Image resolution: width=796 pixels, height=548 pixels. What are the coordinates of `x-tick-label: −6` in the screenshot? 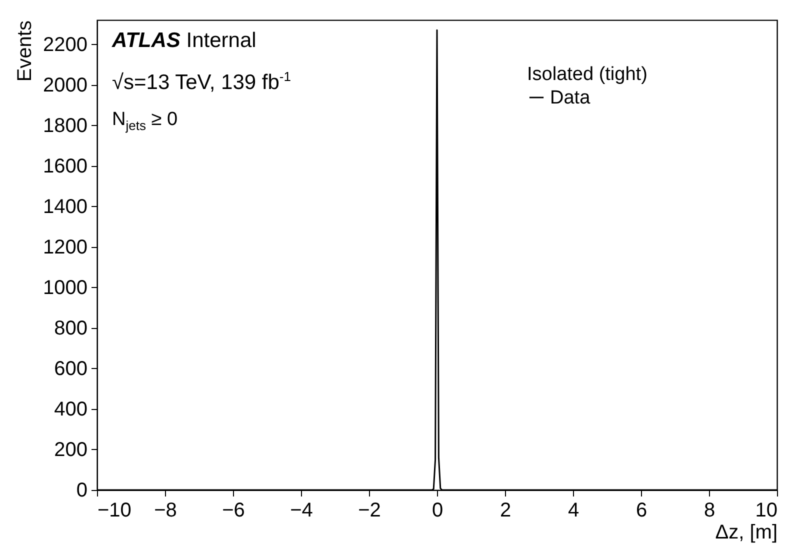 It's located at (233, 511).